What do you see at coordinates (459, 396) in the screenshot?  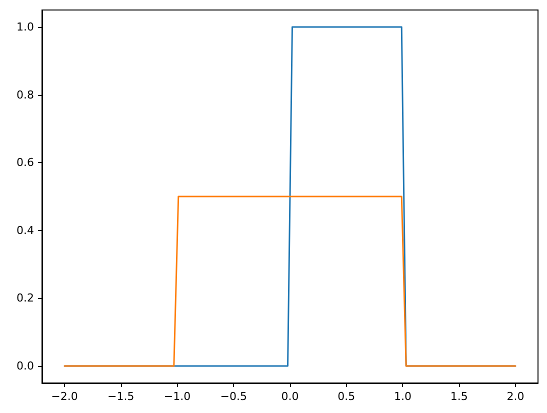 I see `x-tick-label: 1.5` at bounding box center [459, 396].